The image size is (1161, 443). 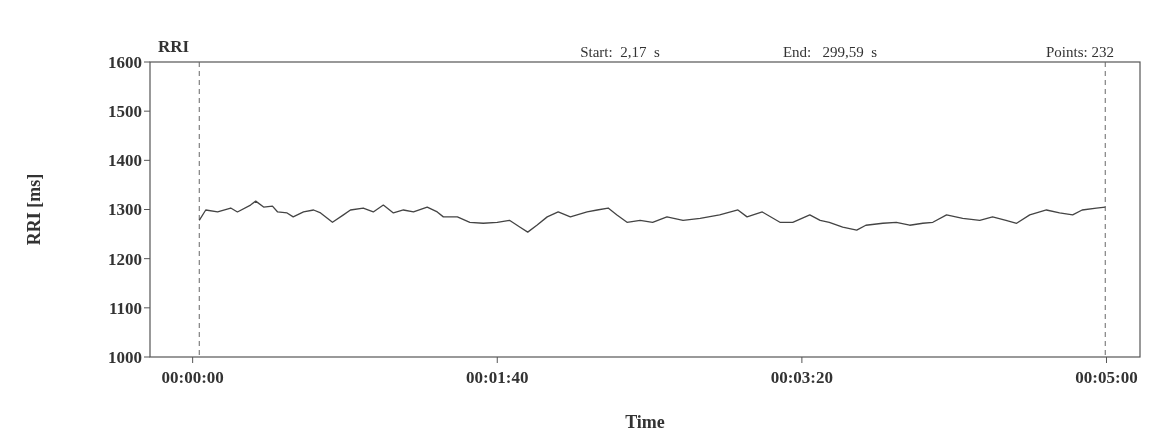 What do you see at coordinates (1080, 52) in the screenshot?
I see `text: Points: 232` at bounding box center [1080, 52].